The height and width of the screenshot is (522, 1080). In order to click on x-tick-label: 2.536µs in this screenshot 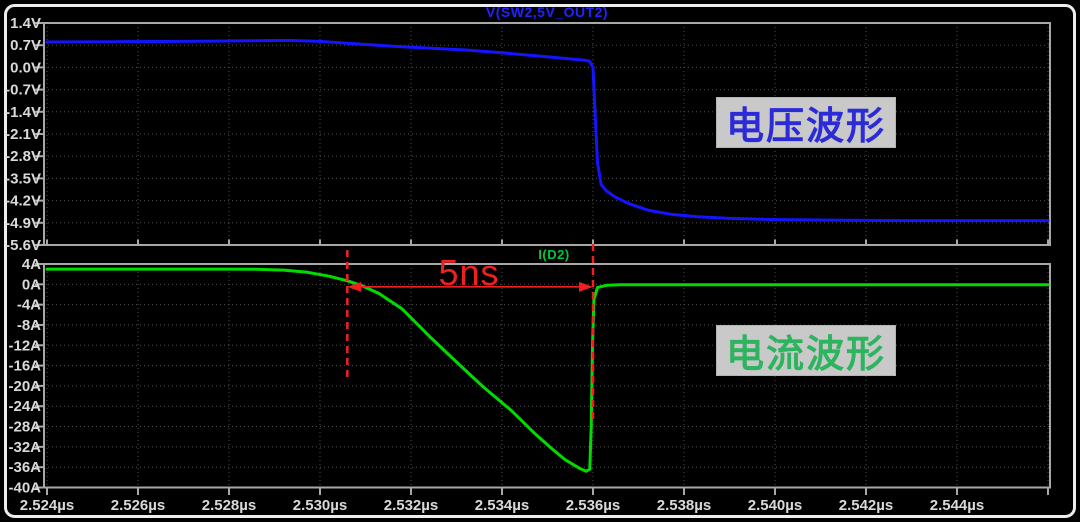, I will do `click(593, 505)`.